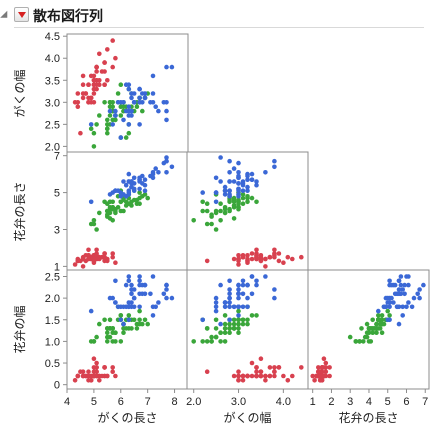  Describe the element at coordinates (52, 59) in the screenshot. I see `y-tick-label: 4.0` at that location.